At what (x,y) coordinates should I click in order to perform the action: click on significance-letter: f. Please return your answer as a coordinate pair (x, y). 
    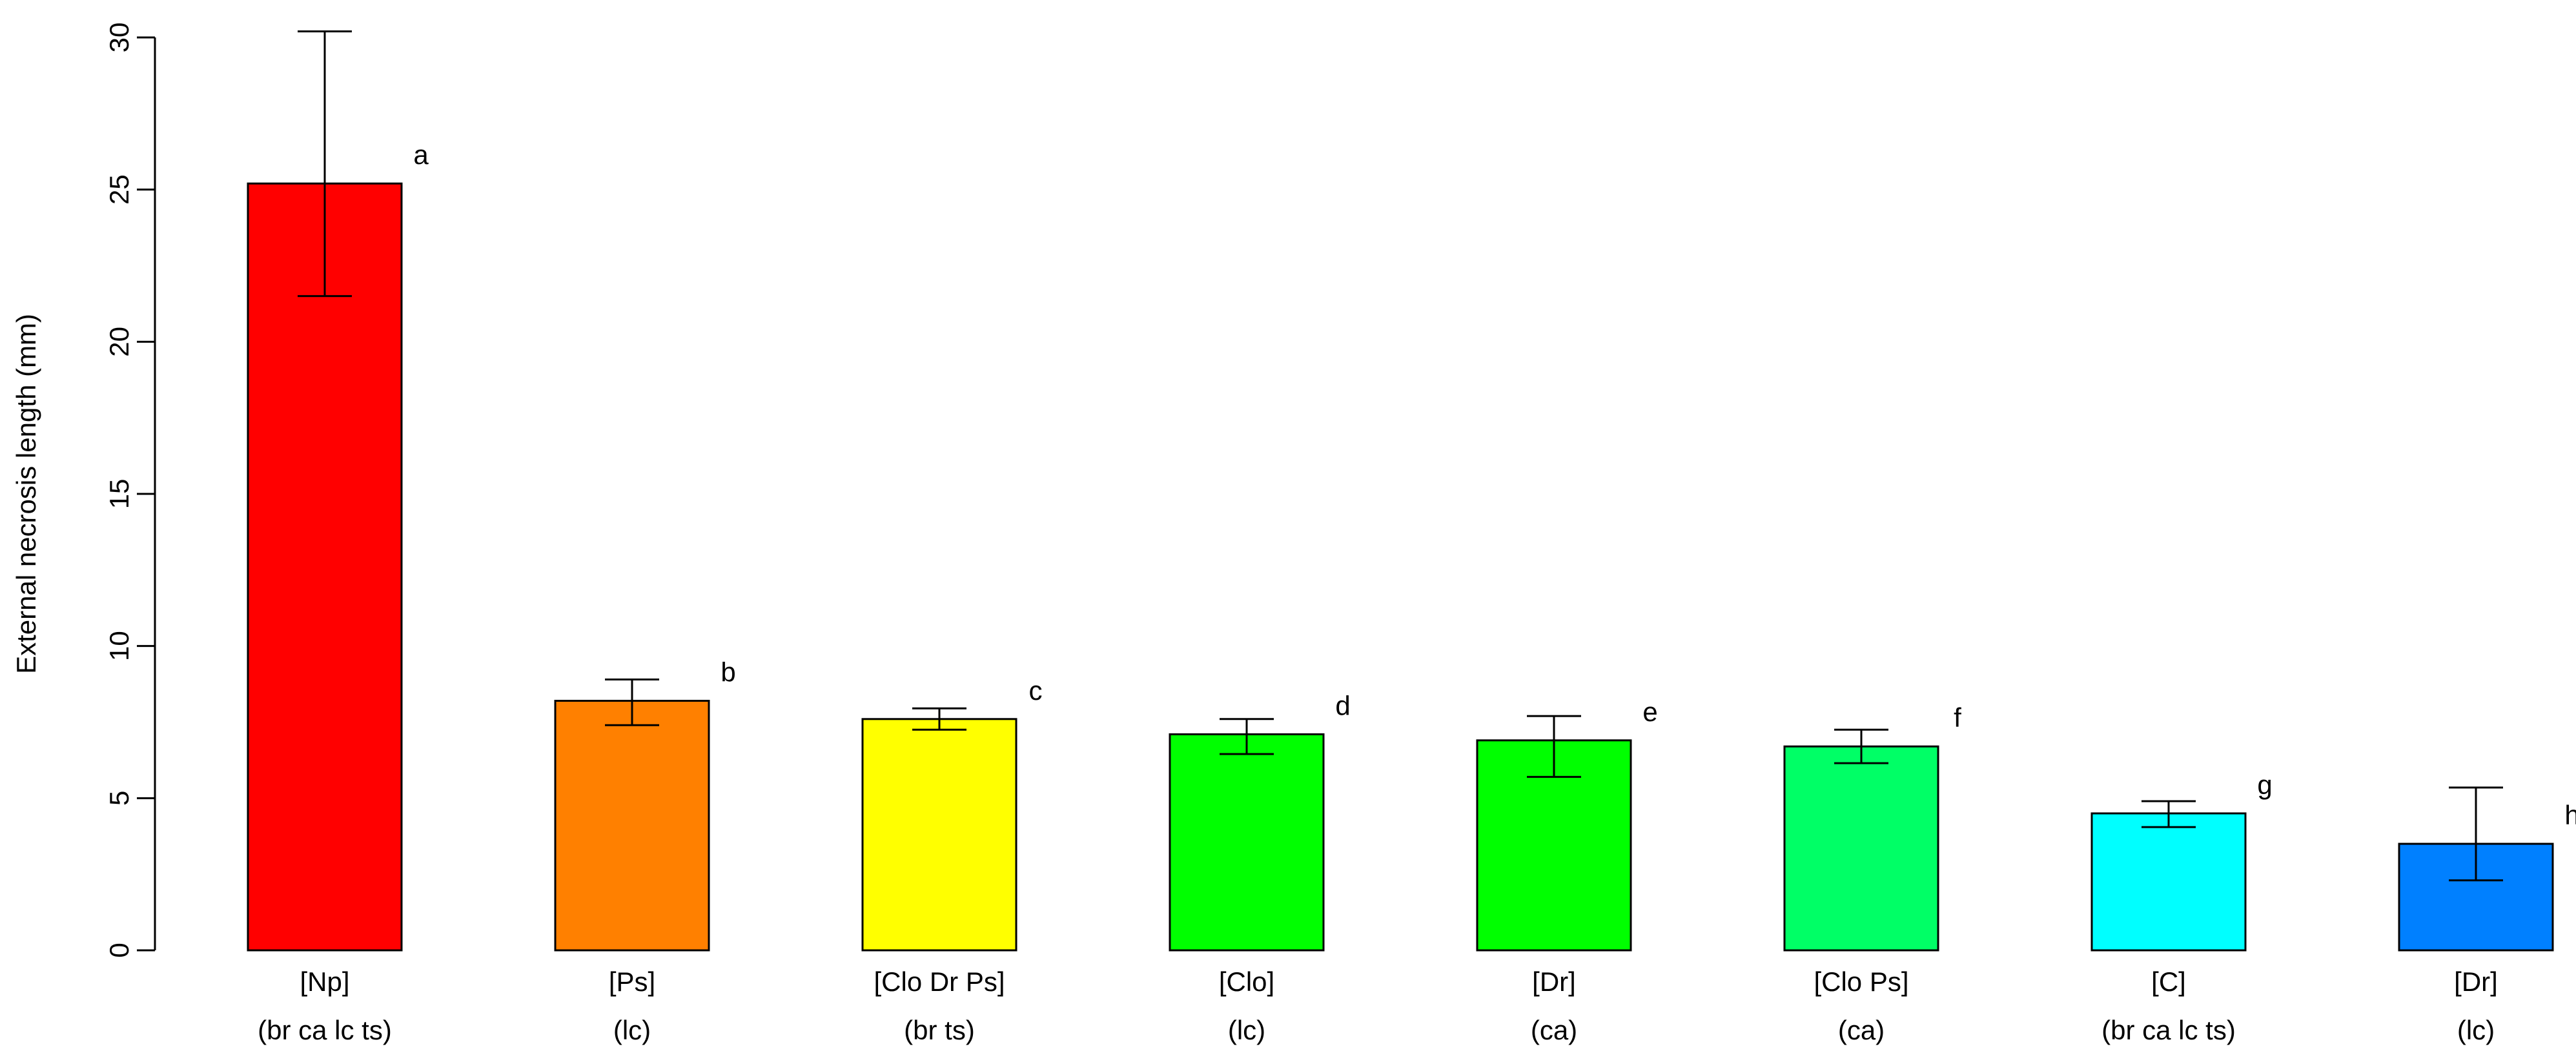
    Looking at the image, I should click on (1958, 717).